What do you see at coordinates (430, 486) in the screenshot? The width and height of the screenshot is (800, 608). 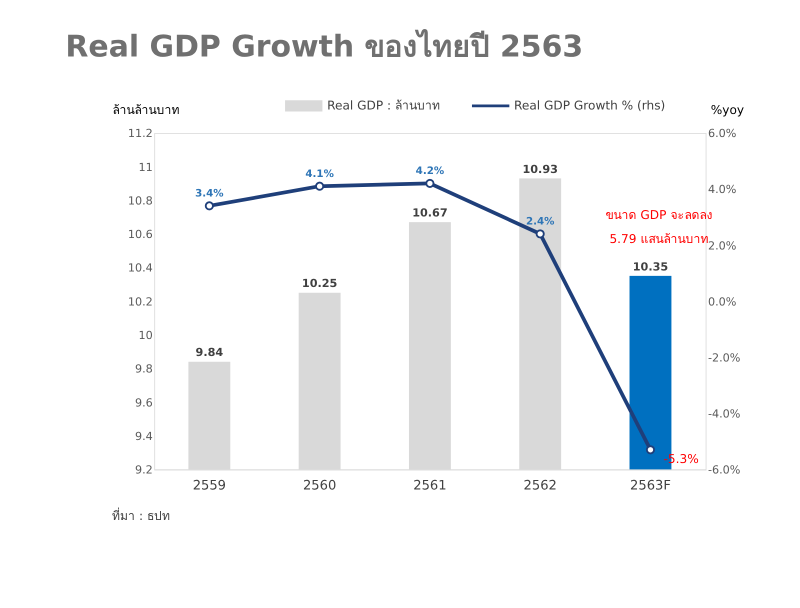 I see `x-tick-label: 2561` at bounding box center [430, 486].